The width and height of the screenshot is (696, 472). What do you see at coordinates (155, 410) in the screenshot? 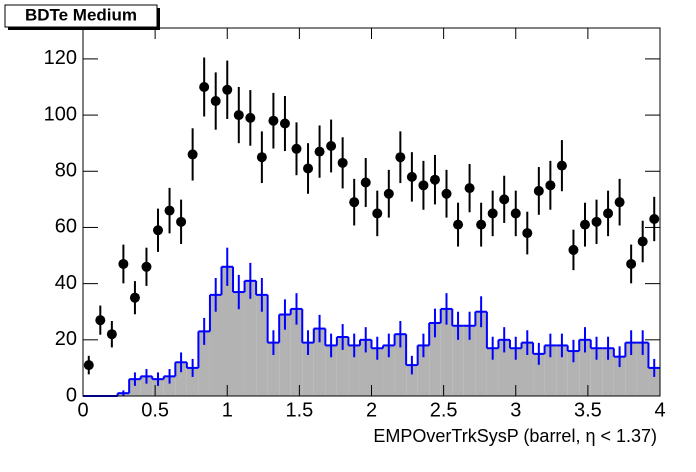
I see `x-tick-label: 0.5` at bounding box center [155, 410].